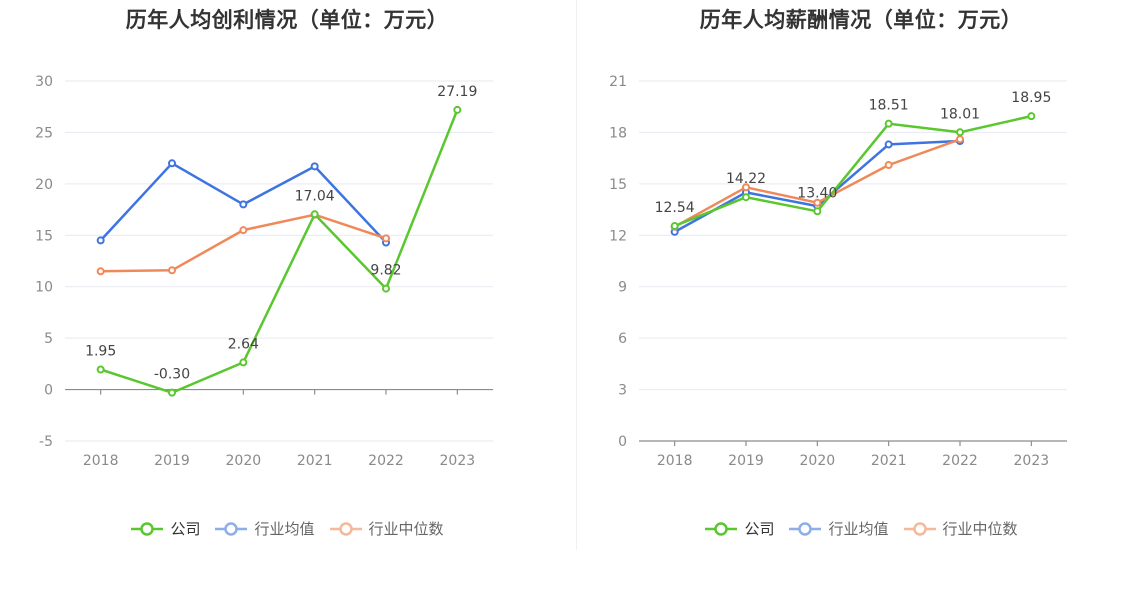  I want to click on y-tick-label: 30, so click(44, 82).